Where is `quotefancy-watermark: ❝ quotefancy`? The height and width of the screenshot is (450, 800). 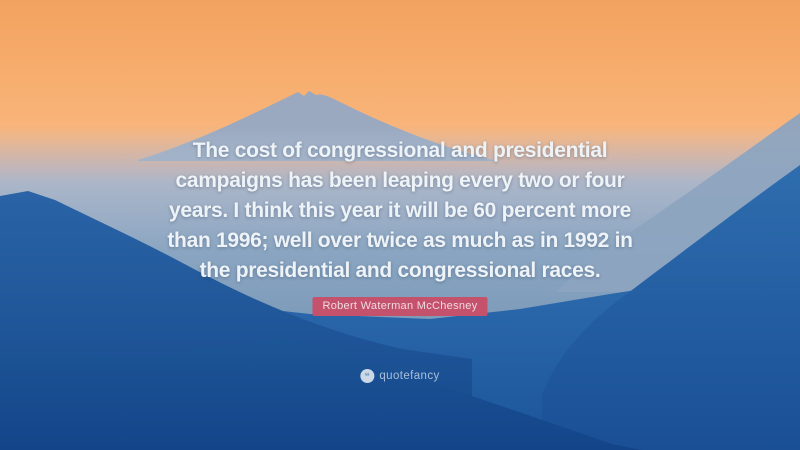 quotefancy-watermark: ❝ quotefancy is located at coordinates (399, 376).